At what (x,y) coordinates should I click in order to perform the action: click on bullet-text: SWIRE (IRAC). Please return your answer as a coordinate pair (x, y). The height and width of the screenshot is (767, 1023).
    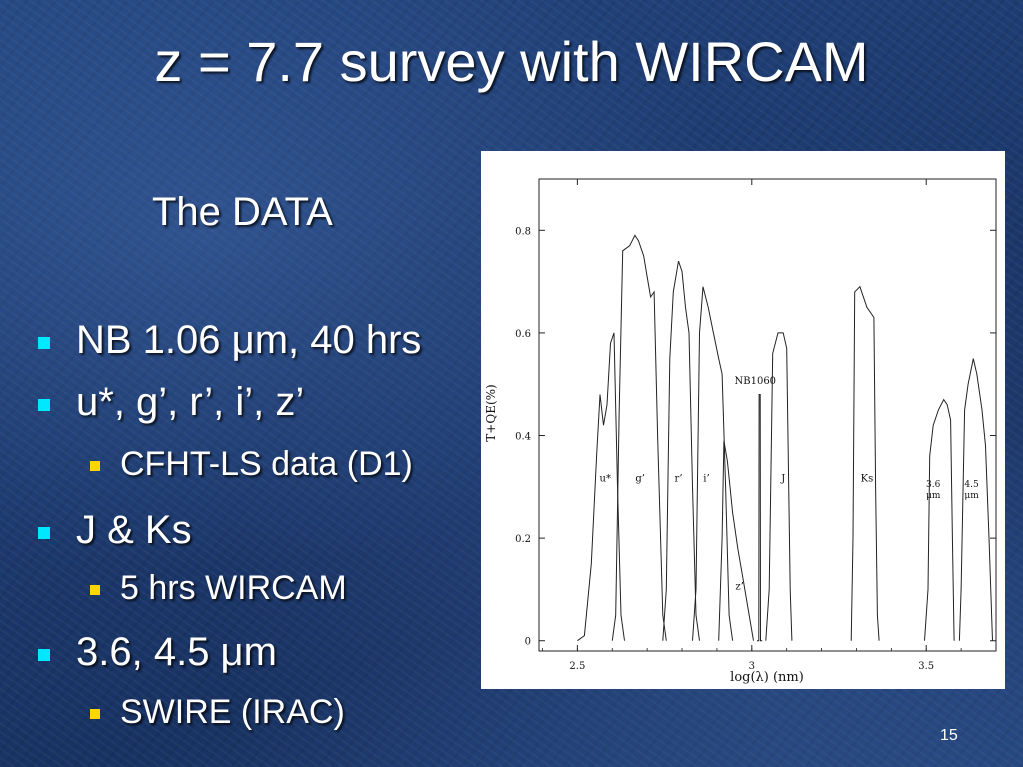
    Looking at the image, I should click on (232, 712).